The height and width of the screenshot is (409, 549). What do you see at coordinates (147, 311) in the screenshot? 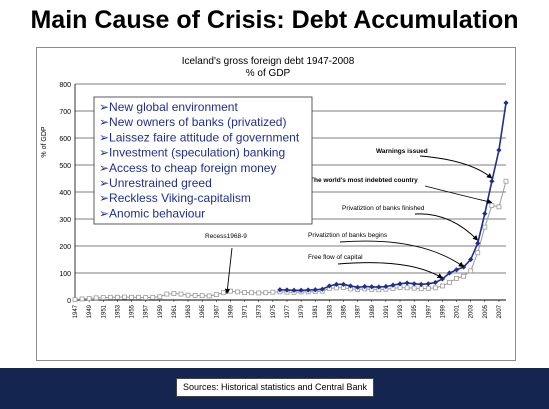
I see `x-tick-label: 1957` at bounding box center [147, 311].